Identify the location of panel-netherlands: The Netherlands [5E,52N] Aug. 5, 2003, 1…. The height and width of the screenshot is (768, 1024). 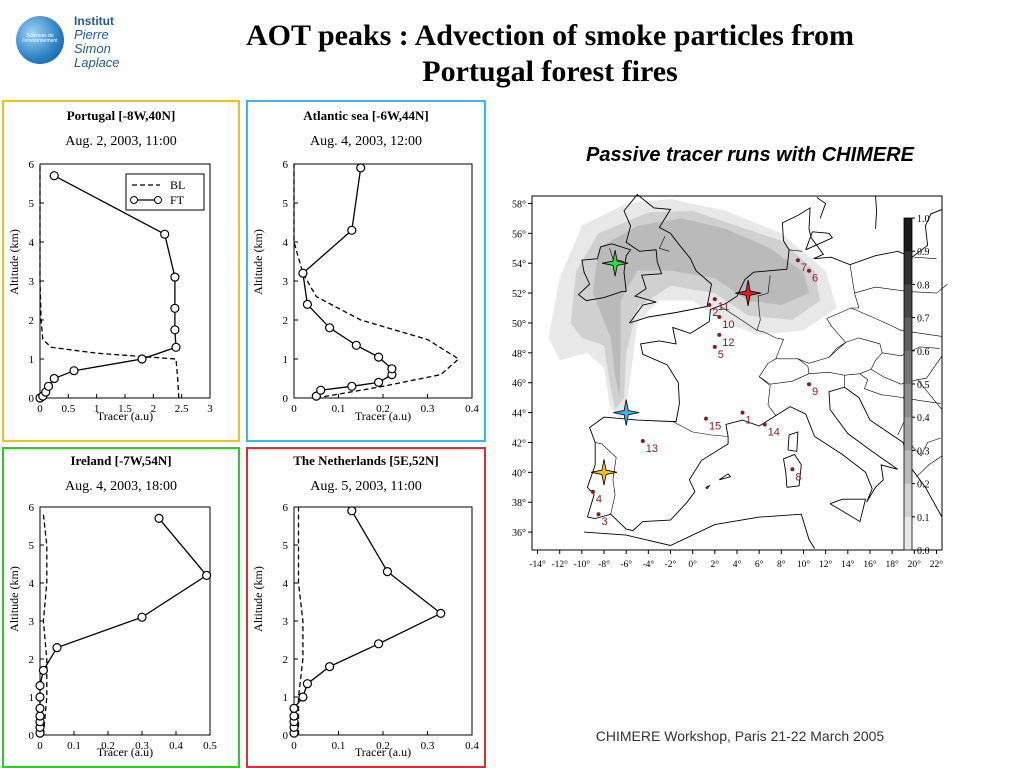
(366, 607).